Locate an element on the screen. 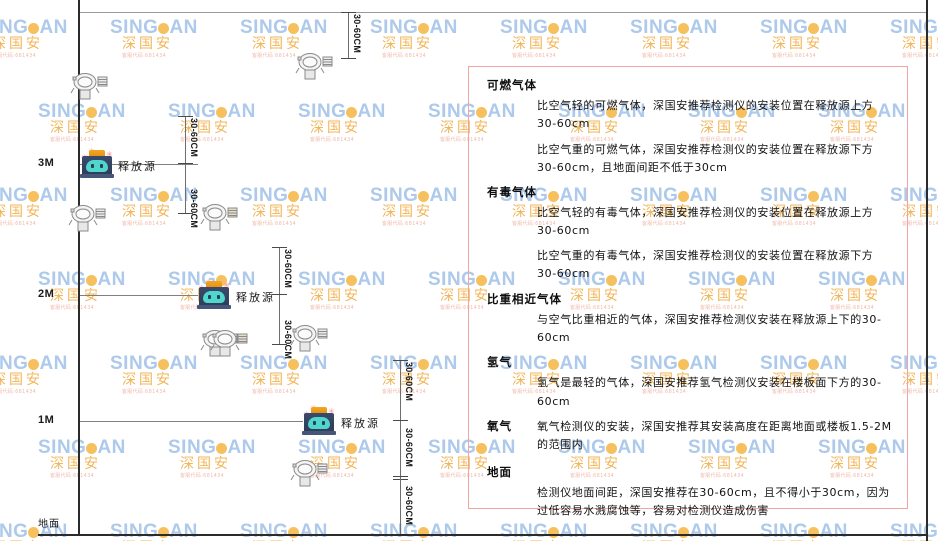 The height and width of the screenshot is (541, 938). guideline-text: 氧气检测仪的安装，深国安推荐其安装高度在距离地面或楼板1.5-2M的范围内 is located at coordinates (714, 435).